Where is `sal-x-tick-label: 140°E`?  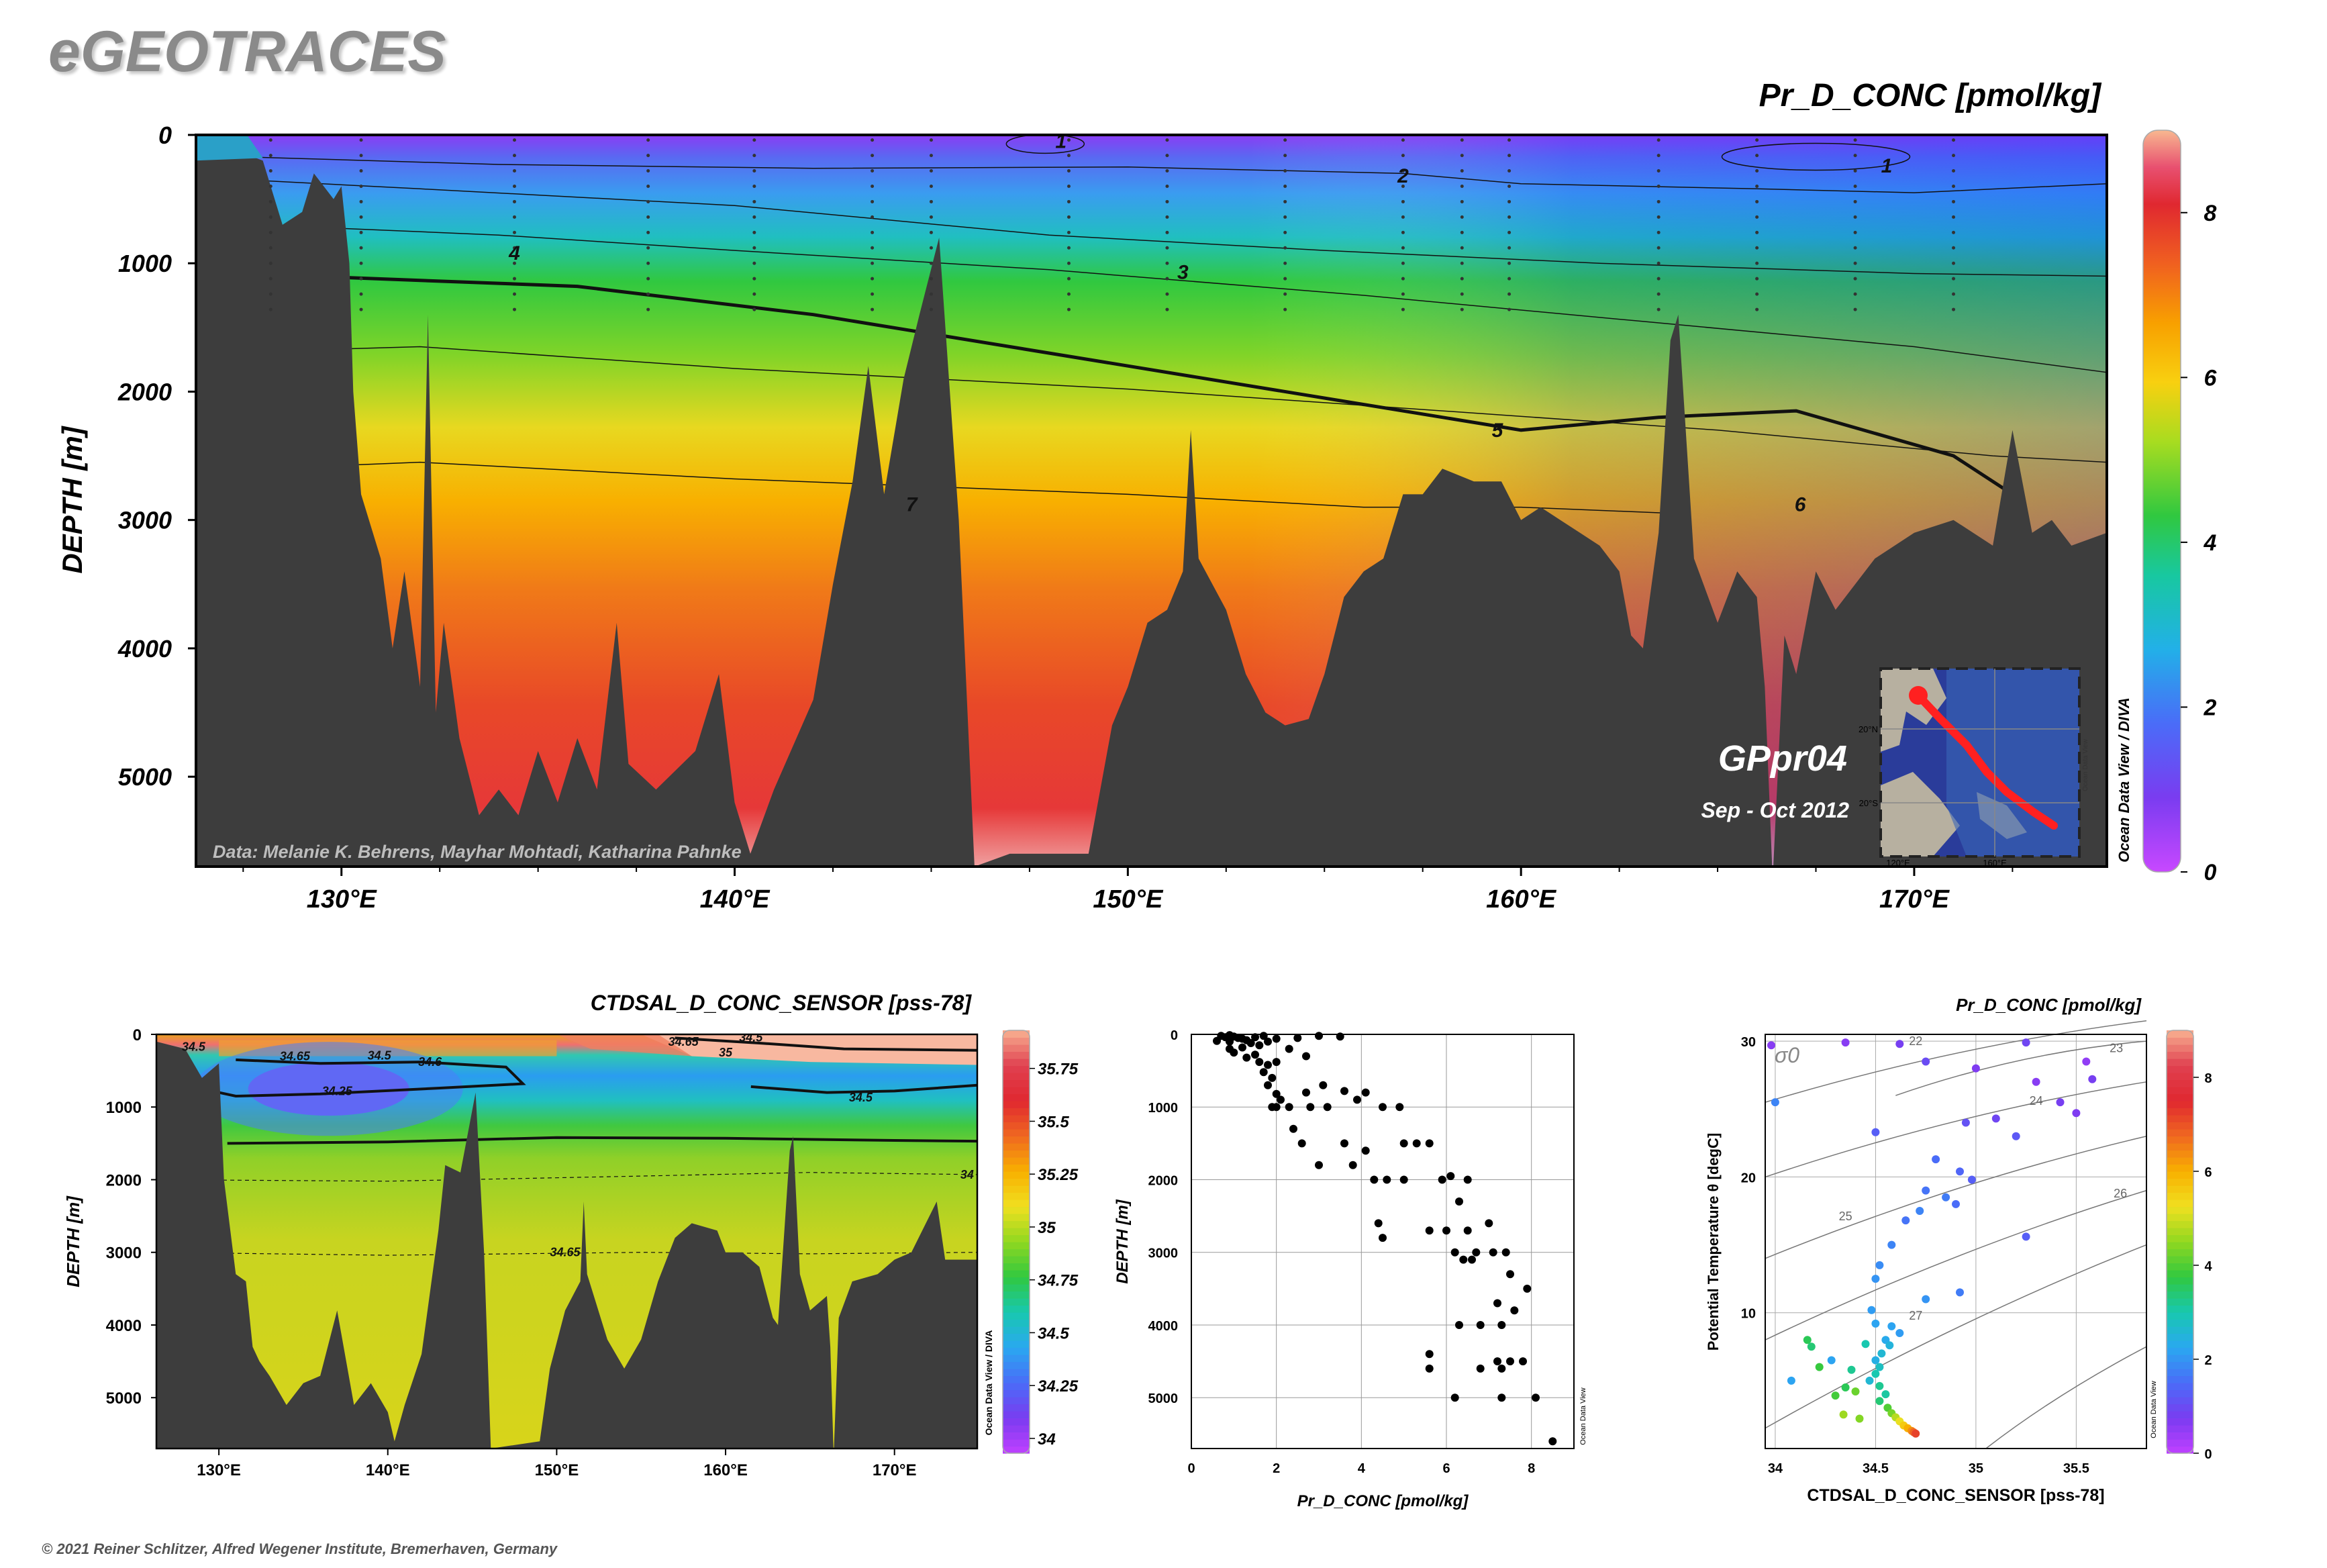 sal-x-tick-label: 140°E is located at coordinates (388, 1470).